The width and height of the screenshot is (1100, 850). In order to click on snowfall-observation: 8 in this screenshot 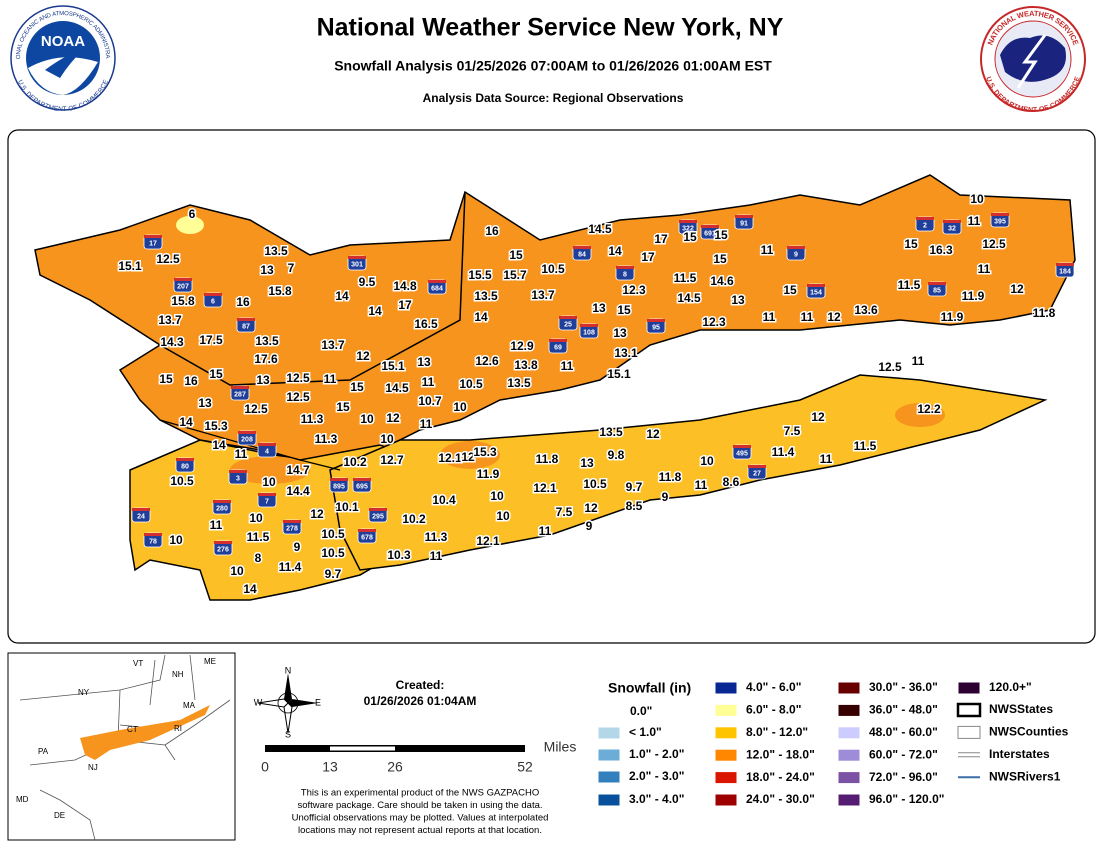, I will do `click(258, 558)`.